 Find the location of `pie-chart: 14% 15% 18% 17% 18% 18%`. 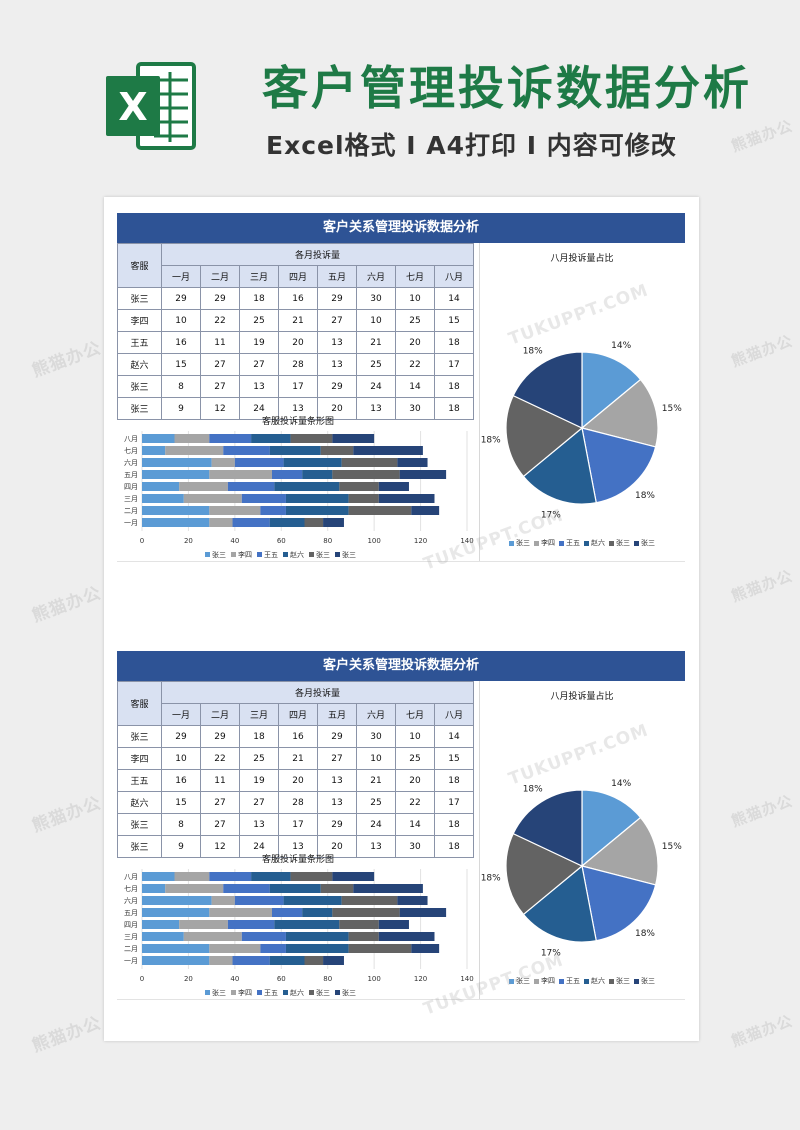

pie-chart: 14% 15% 18% 17% 18% 18% is located at coordinates (582, 431).